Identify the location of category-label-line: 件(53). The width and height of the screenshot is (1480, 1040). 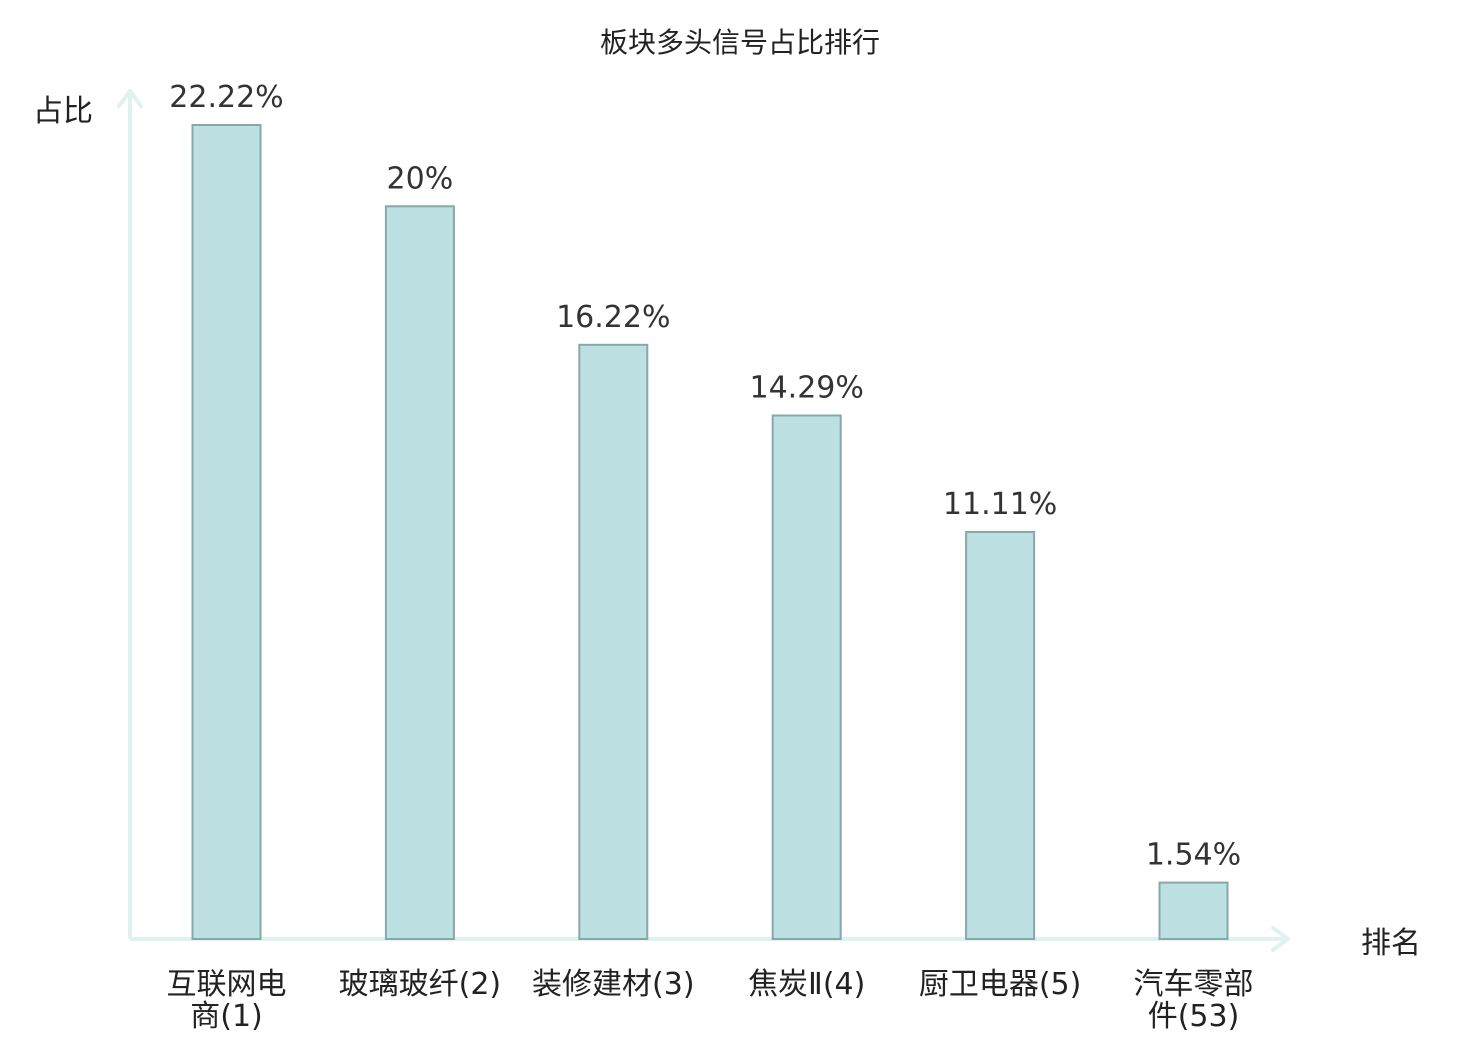
(1194, 1016).